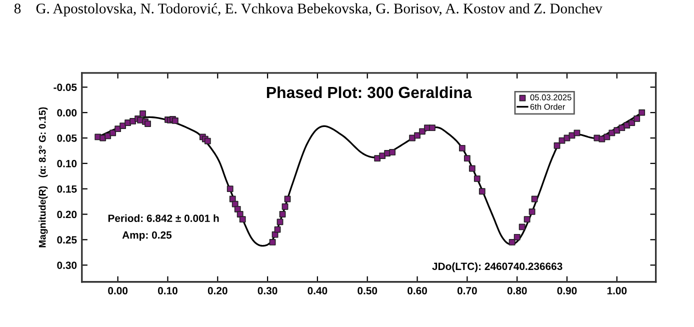 This screenshot has width=694, height=327. Describe the element at coordinates (567, 290) in the screenshot. I see `x-tick-label: 0.90` at that location.